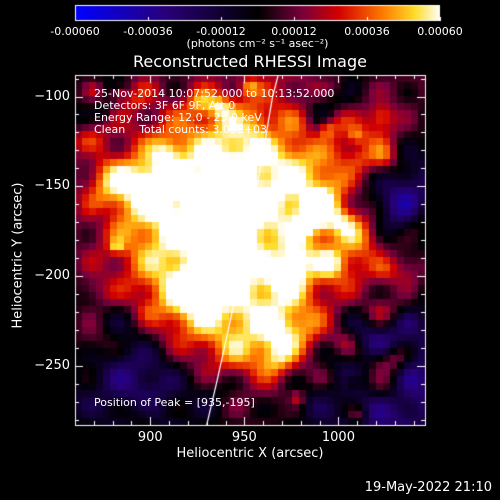 Image resolution: width=500 pixels, height=500 pixels. What do you see at coordinates (52, 276) in the screenshot?
I see `y-tick-label: −200` at bounding box center [52, 276].